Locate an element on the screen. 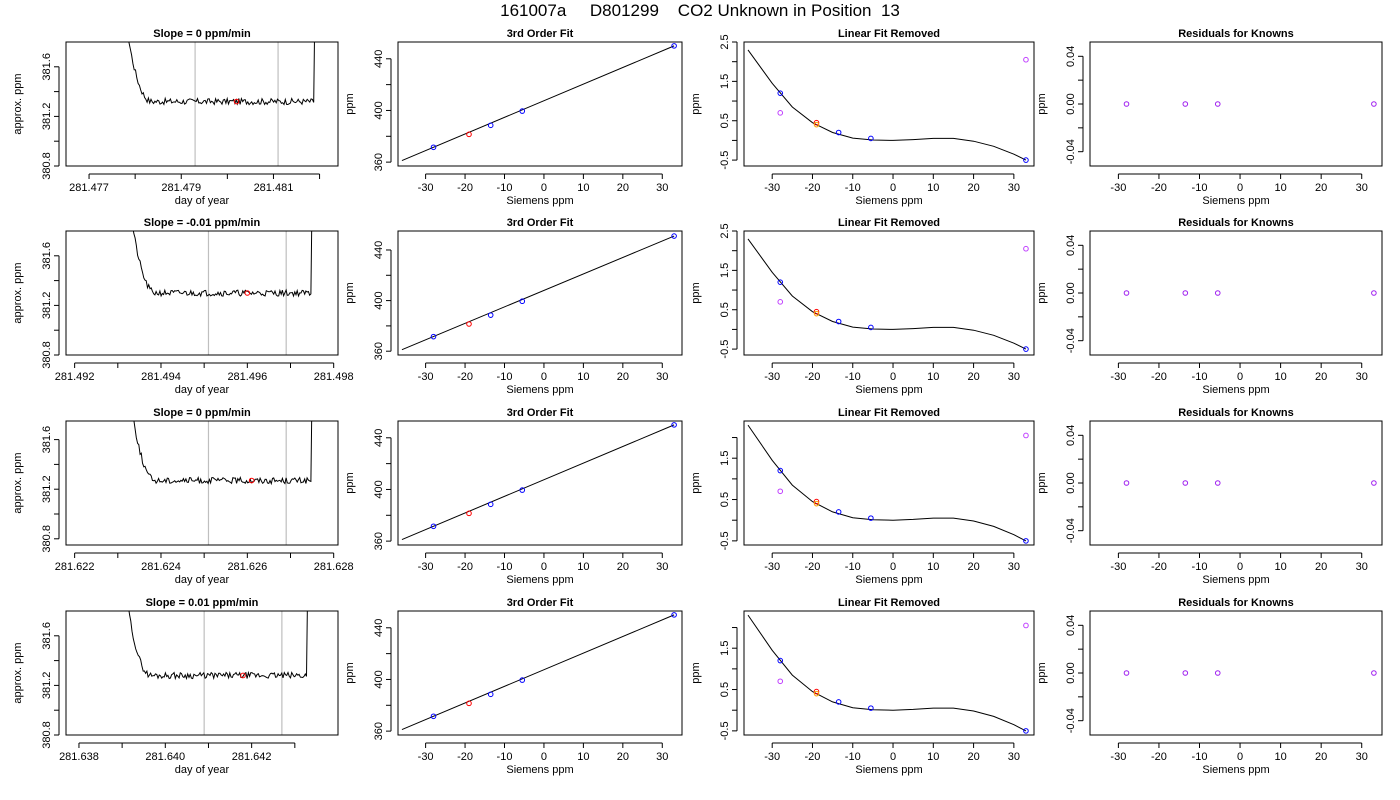 This screenshot has width=1400, height=800. panel-title: Slope = 0 ppm/min is located at coordinates (202, 413).